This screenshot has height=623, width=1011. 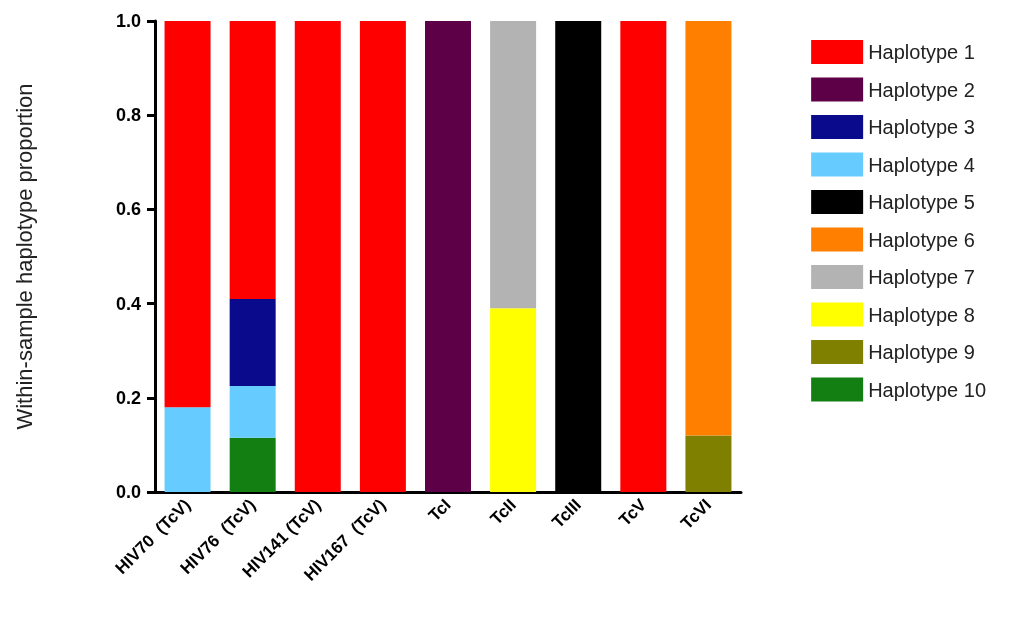 I want to click on legend-label: Haplotype 1, so click(x=921, y=52).